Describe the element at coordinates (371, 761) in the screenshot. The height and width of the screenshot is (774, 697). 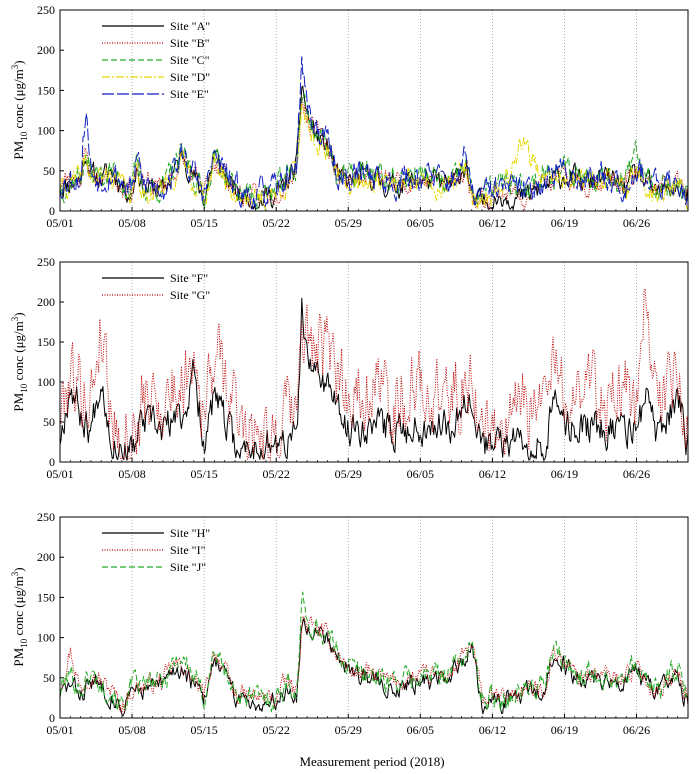
I see `x-axis-label: Measurement period (2018)` at that location.